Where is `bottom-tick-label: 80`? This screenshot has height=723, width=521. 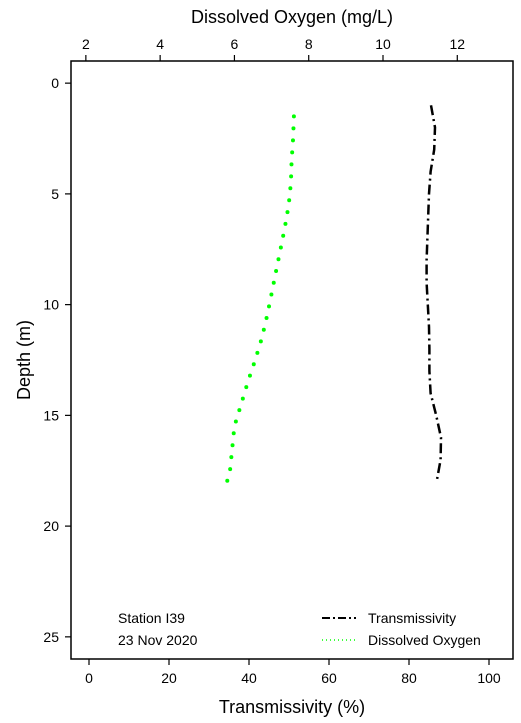 bottom-tick-label: 80 is located at coordinates (409, 678).